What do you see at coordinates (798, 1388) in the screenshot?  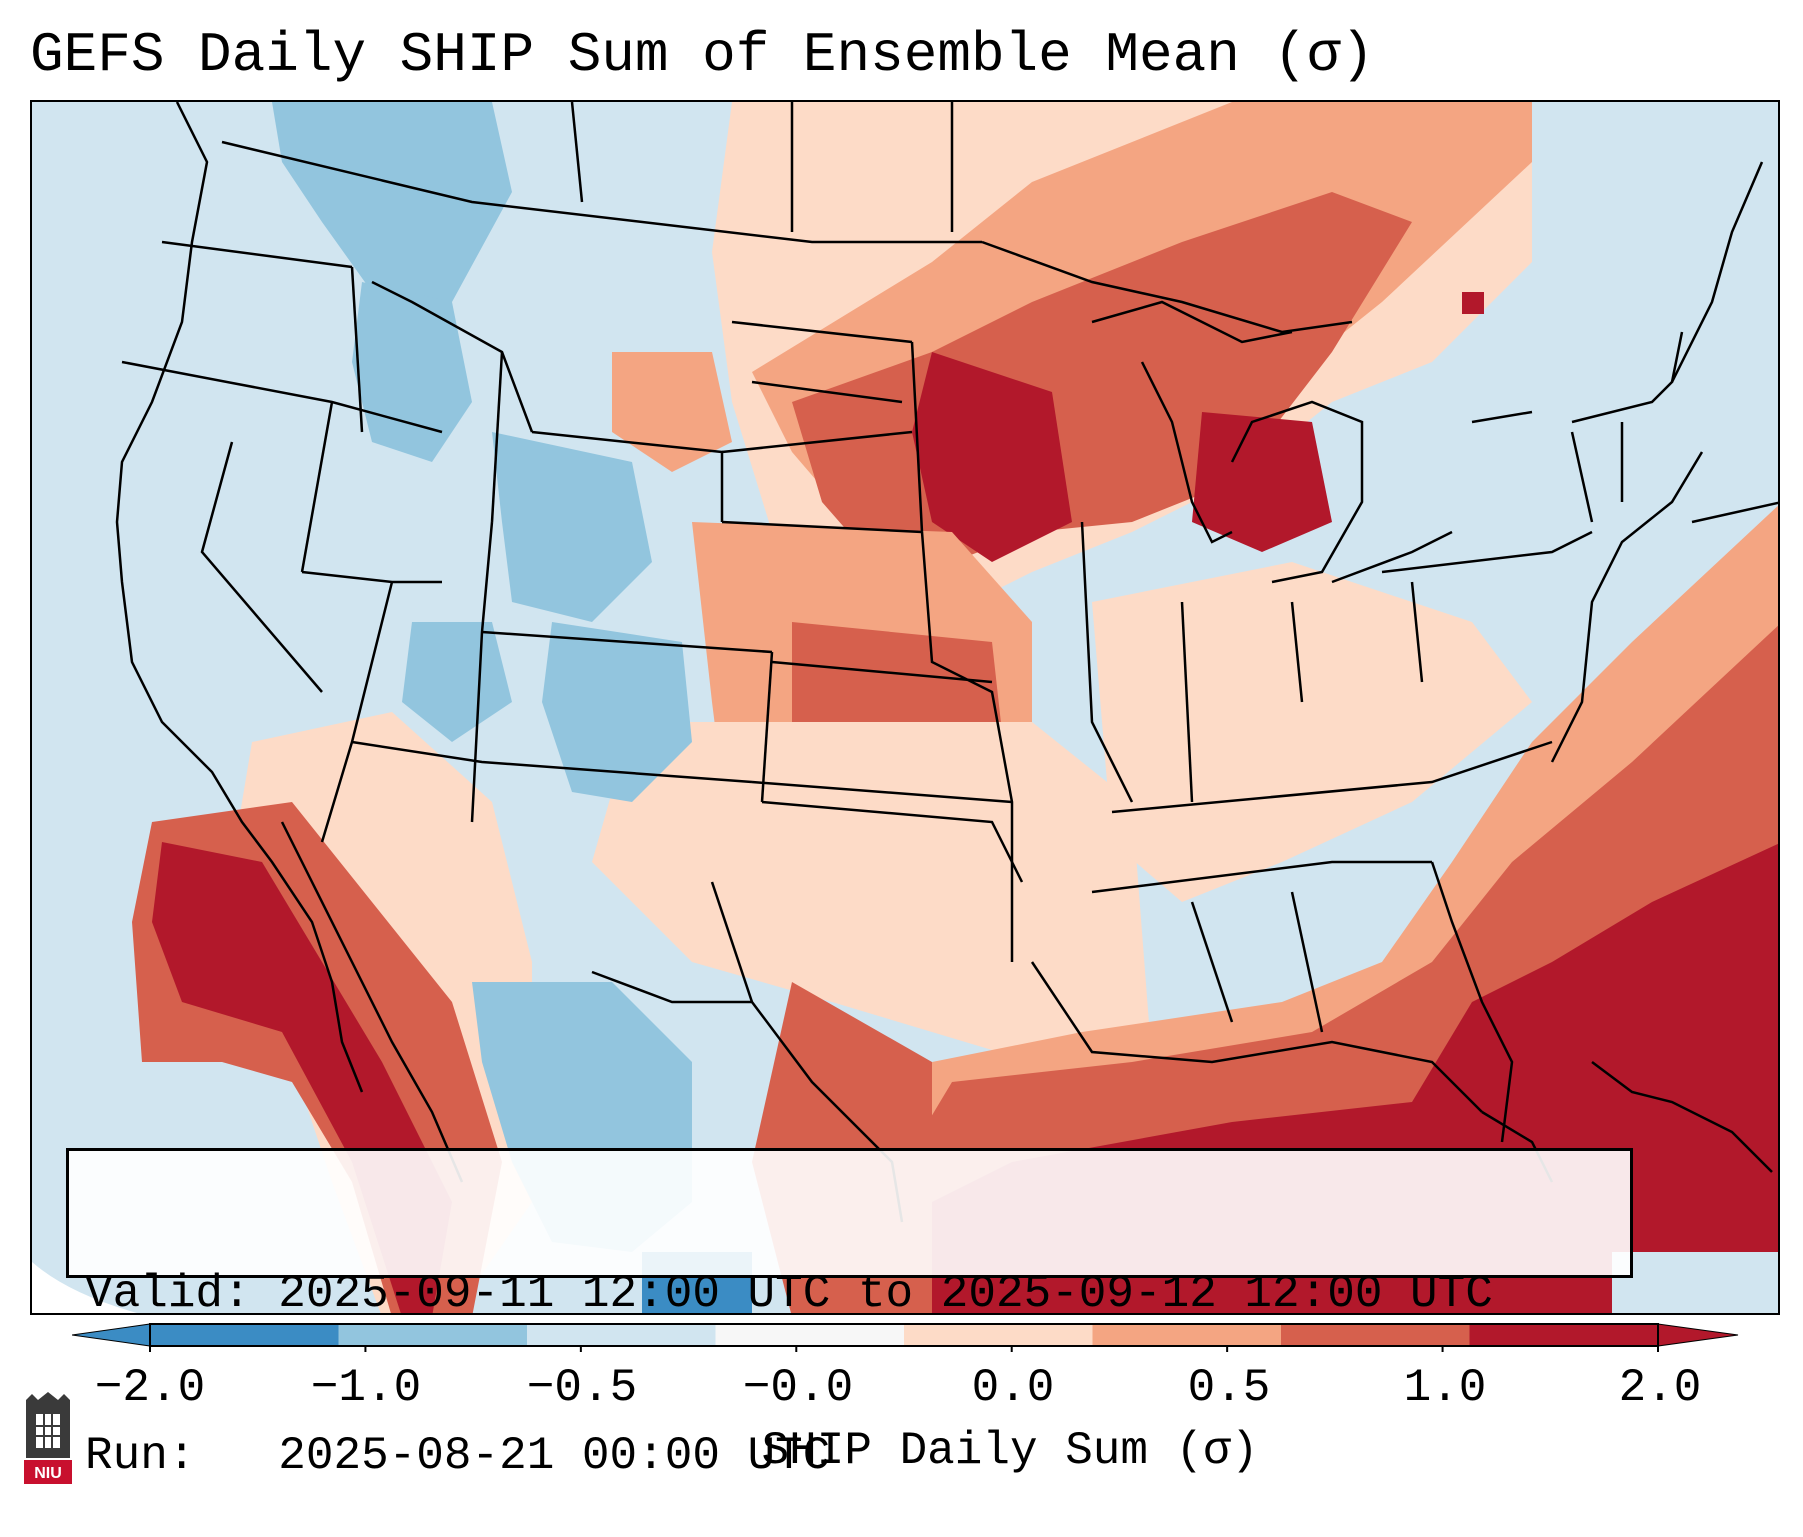 I see `colorbar-tick-label: −0.0` at bounding box center [798, 1388].